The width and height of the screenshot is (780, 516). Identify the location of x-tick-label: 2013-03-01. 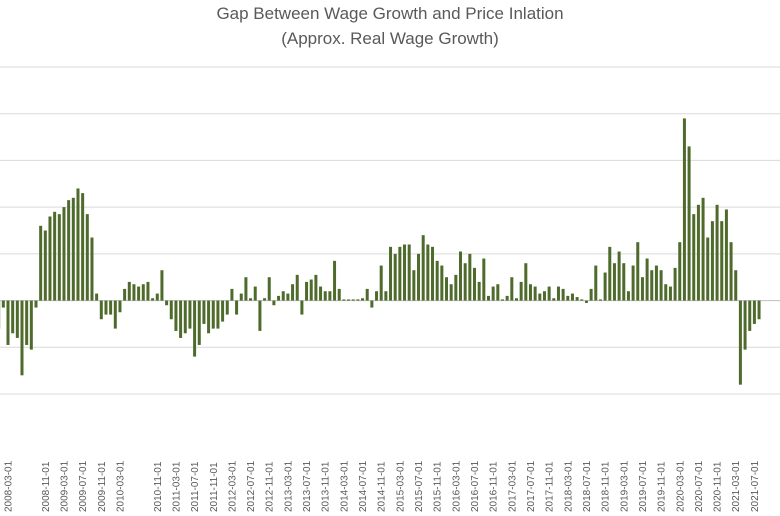
(288, 486).